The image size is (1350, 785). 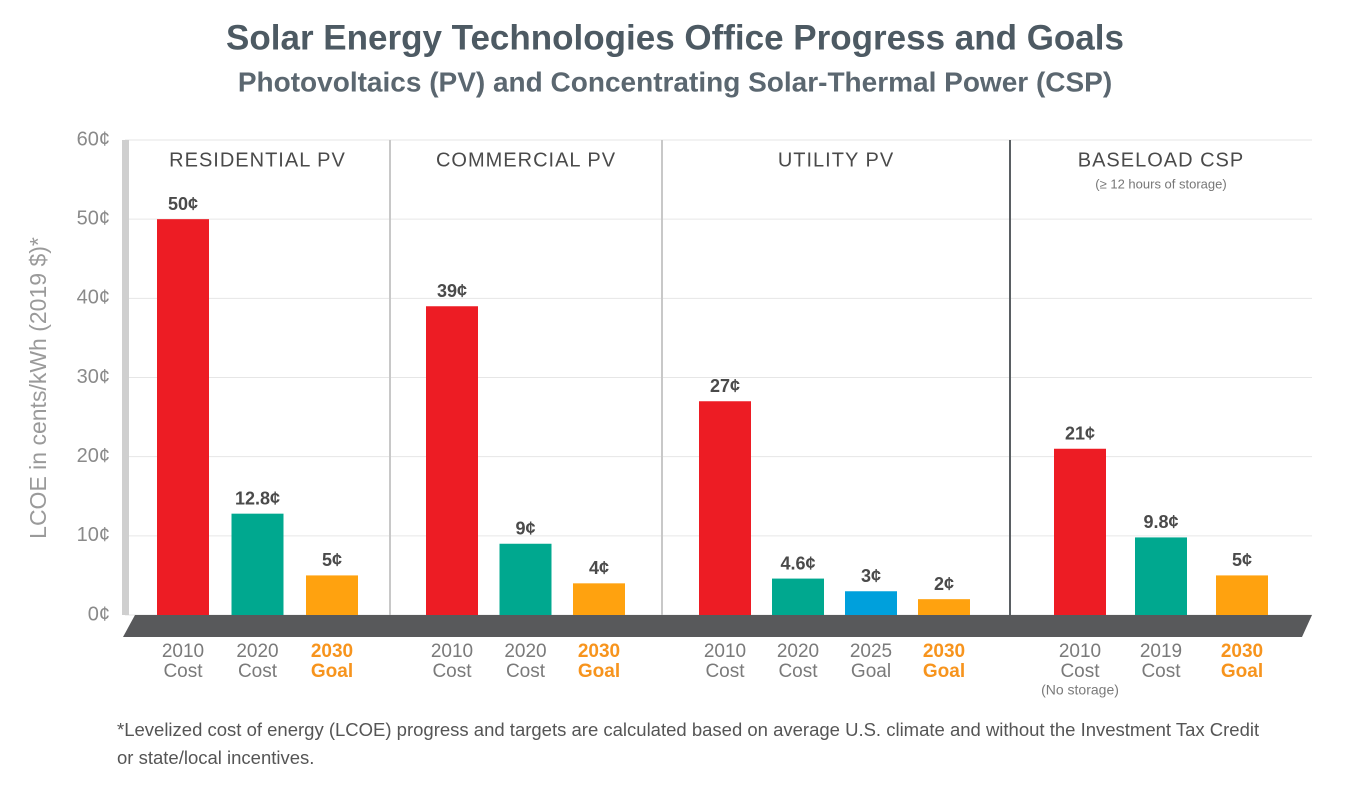 I want to click on y-axis-label: LCOE in cents/kWh (2019 $)*, so click(x=38, y=388).